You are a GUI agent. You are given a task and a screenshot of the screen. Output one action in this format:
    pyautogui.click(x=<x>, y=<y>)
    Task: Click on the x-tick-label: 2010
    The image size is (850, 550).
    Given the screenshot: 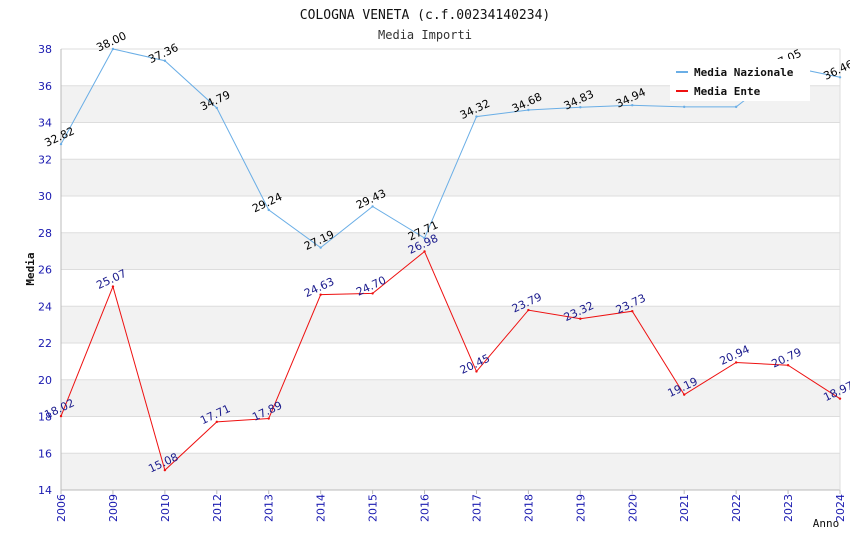 What is the action you would take?
    pyautogui.click(x=165, y=508)
    